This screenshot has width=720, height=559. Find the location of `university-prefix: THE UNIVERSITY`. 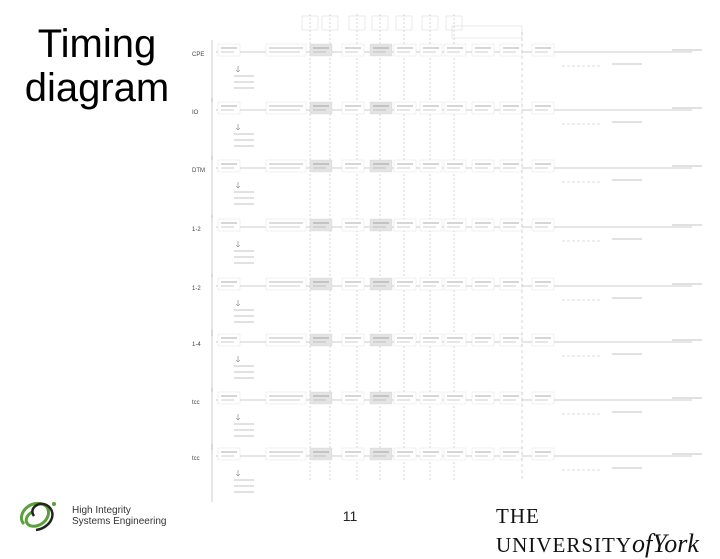

university-prefix: THE UNIVERSITY is located at coordinates (564, 530).